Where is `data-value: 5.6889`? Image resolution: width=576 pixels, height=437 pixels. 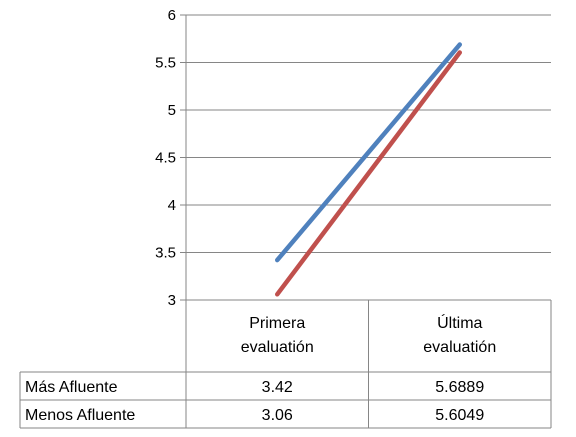
data-value: 5.6889 is located at coordinates (459, 387).